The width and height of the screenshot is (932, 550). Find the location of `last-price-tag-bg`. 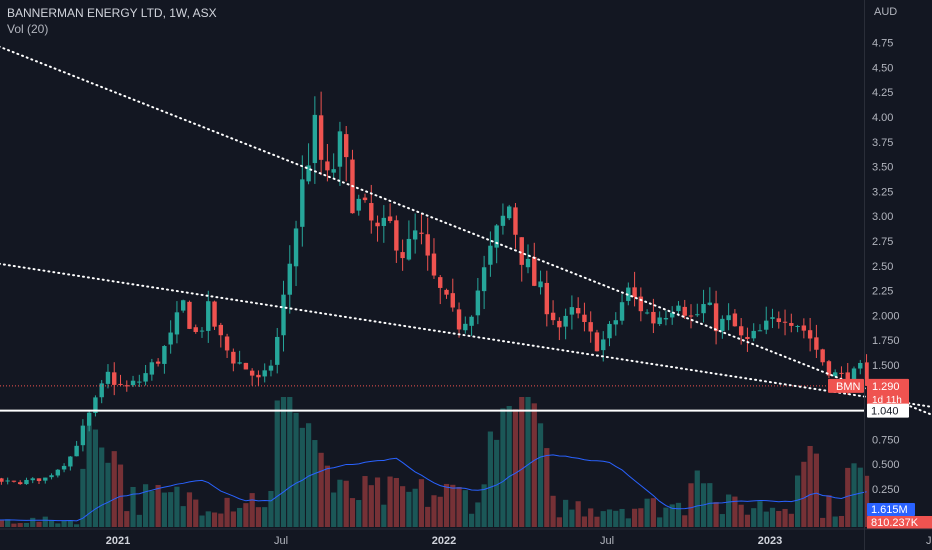

last-price-tag-bg is located at coordinates (888, 392).